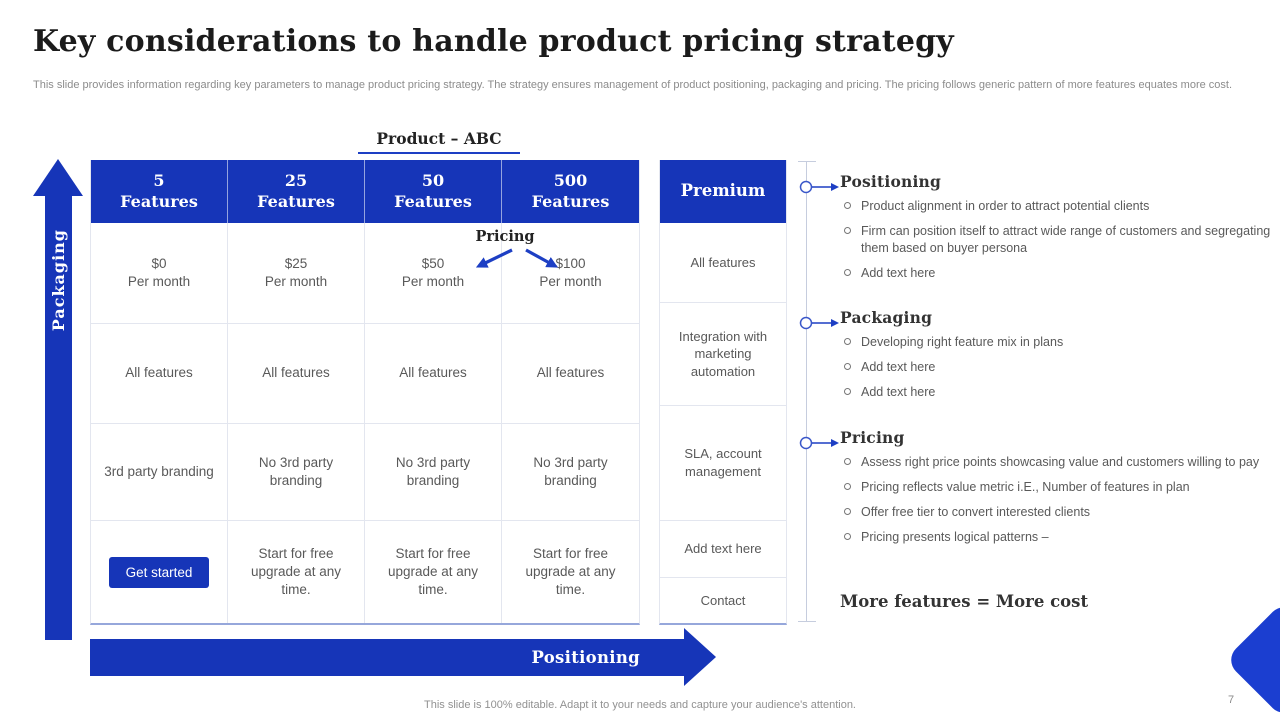 The image size is (1280, 720). What do you see at coordinates (723, 263) in the screenshot?
I see `premium-row: All features` at bounding box center [723, 263].